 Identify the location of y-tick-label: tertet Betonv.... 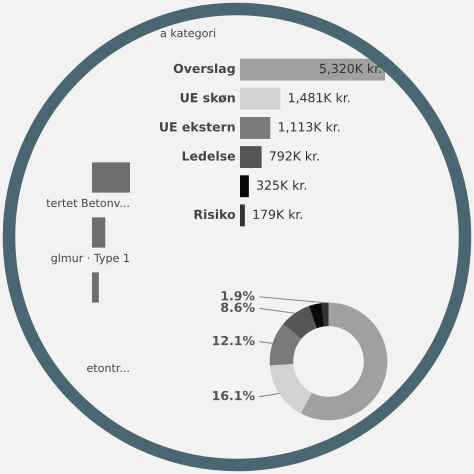
(87, 203).